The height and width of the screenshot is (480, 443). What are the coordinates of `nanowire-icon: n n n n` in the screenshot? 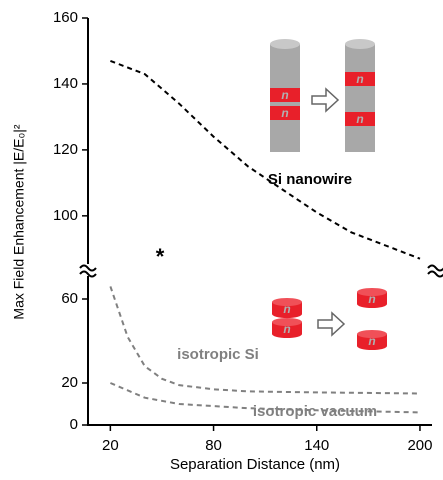 It's located at (322, 95).